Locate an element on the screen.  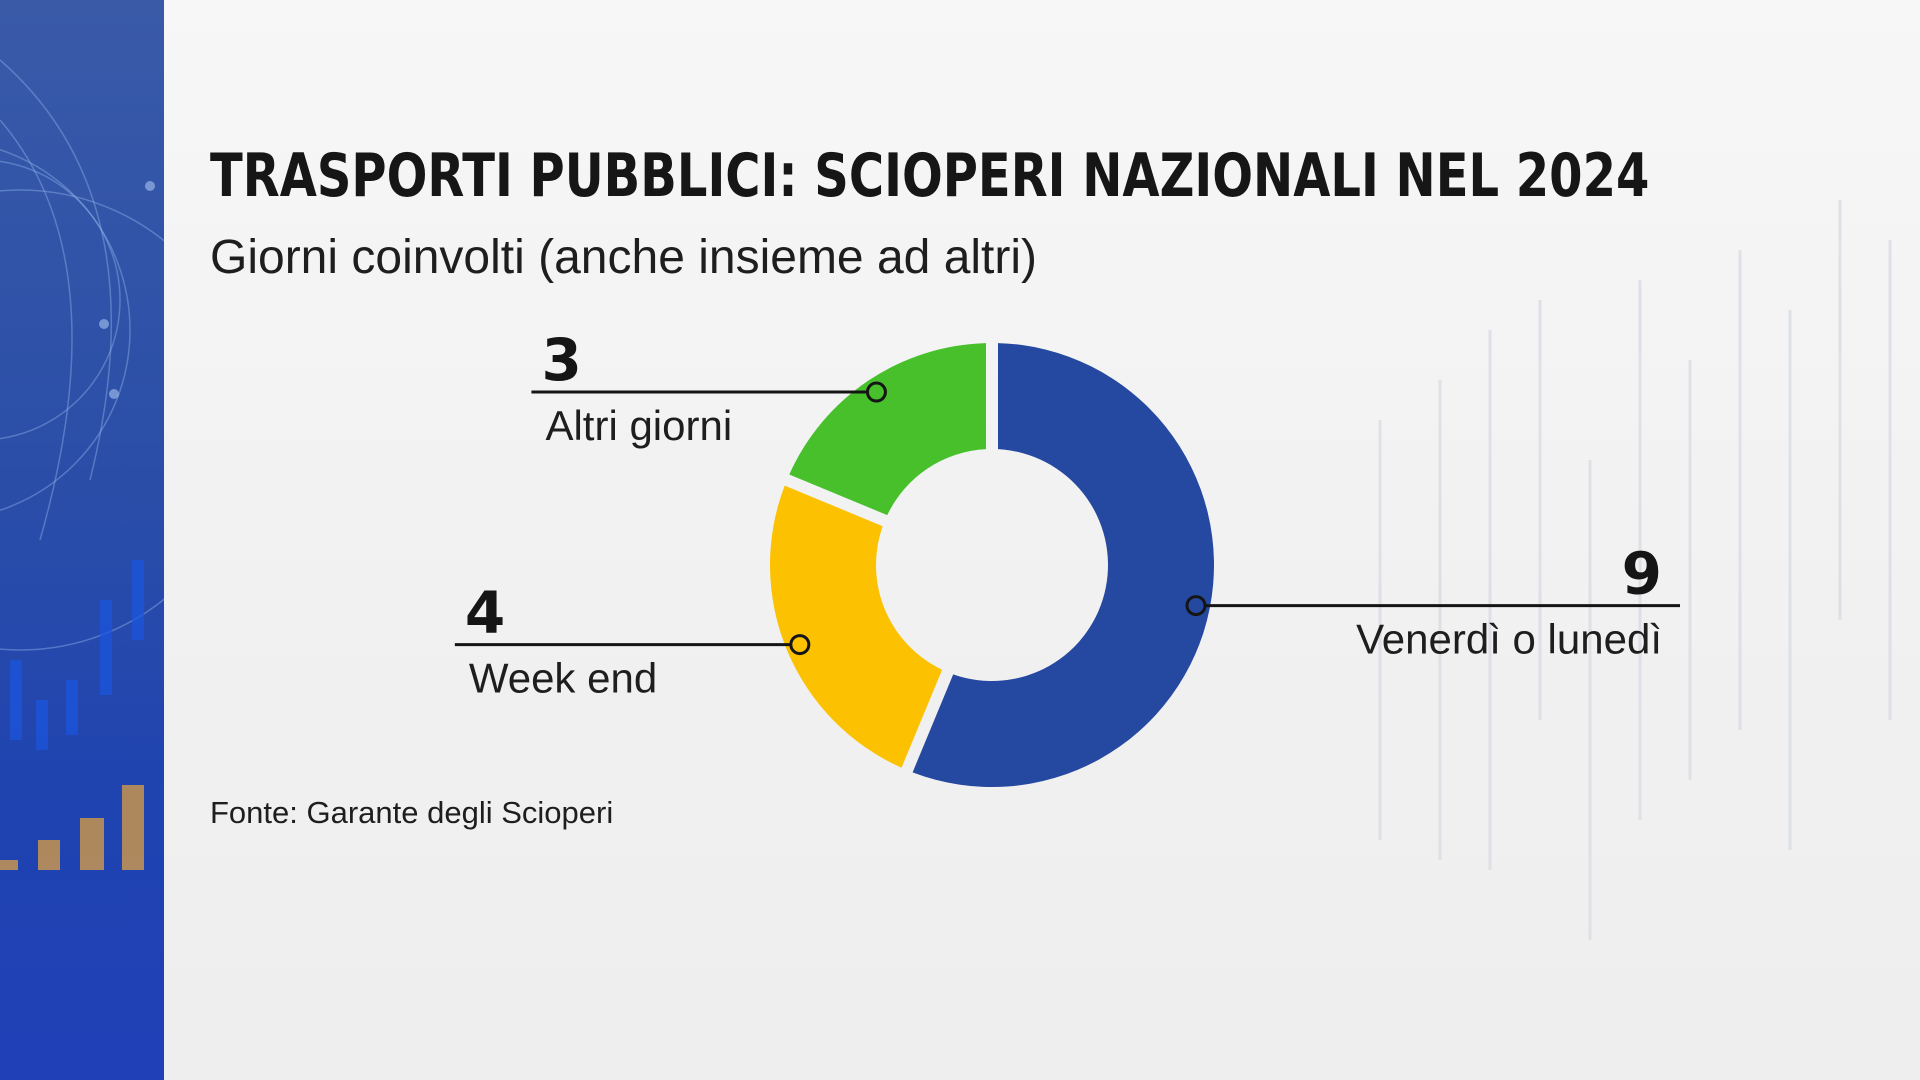
slice-week-end is located at coordinates (856, 626).